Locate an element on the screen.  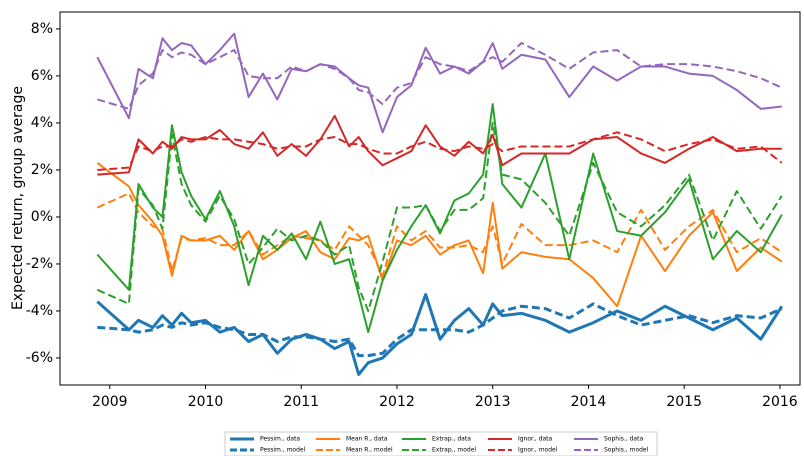
legend-label: Mean R., data is located at coordinates (367, 439).